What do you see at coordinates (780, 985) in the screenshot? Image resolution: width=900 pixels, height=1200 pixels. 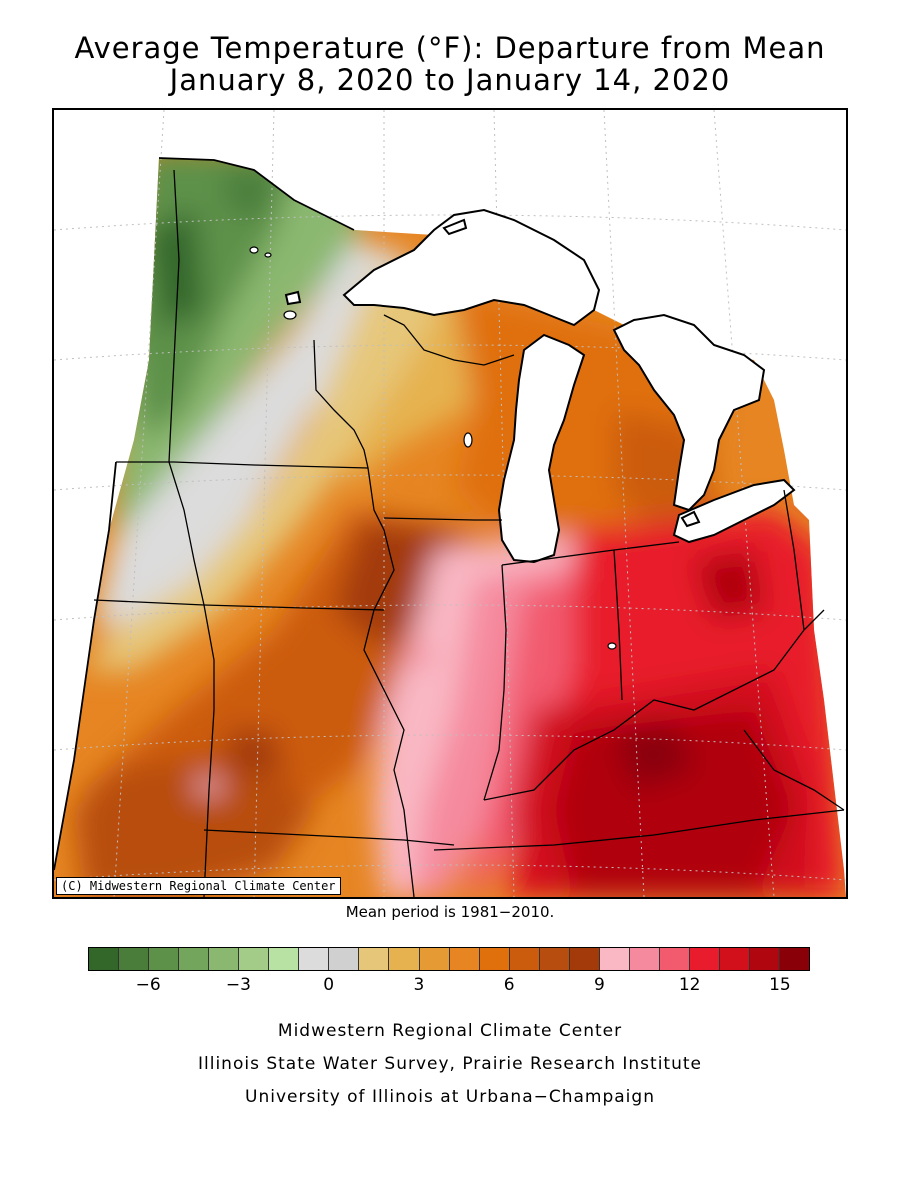 I see `legend-tick-label: 15` at bounding box center [780, 985].